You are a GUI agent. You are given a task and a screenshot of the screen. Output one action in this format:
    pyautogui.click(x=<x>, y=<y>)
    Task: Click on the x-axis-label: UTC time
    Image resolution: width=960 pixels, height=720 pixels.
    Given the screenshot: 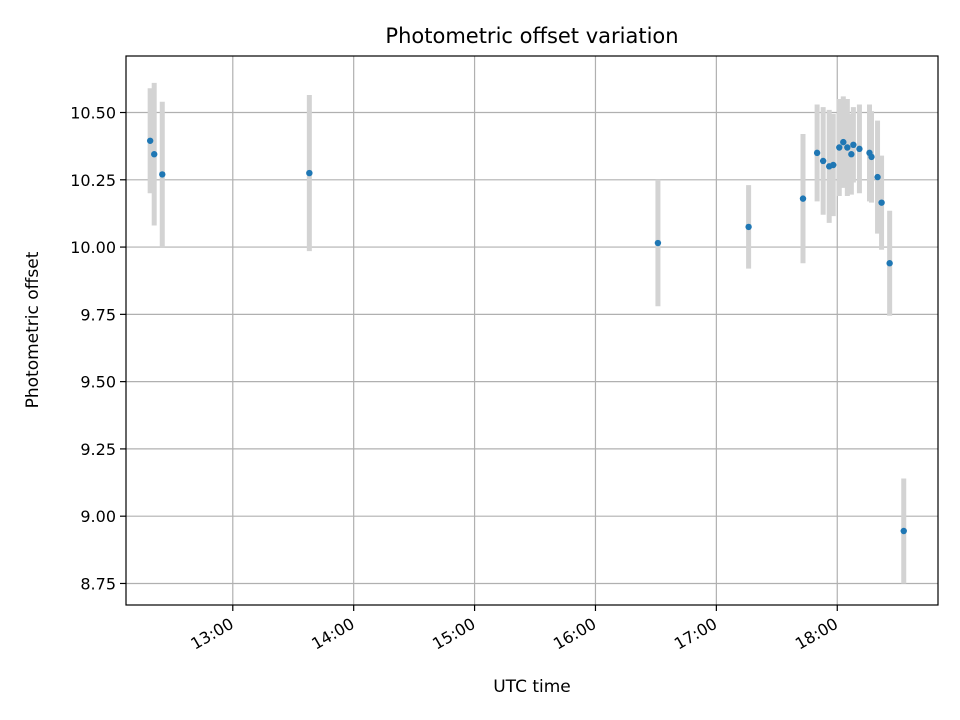 What is the action you would take?
    pyautogui.click(x=532, y=687)
    